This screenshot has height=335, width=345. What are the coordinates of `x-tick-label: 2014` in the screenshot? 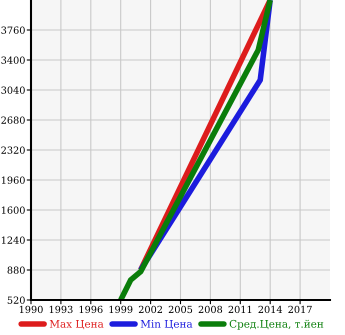 It's located at (270, 310).